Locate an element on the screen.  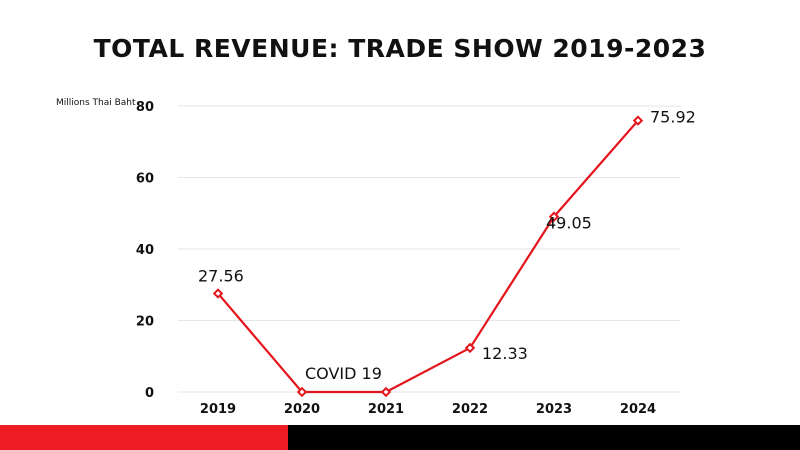
y-tick-label: 20 is located at coordinates (145, 322).